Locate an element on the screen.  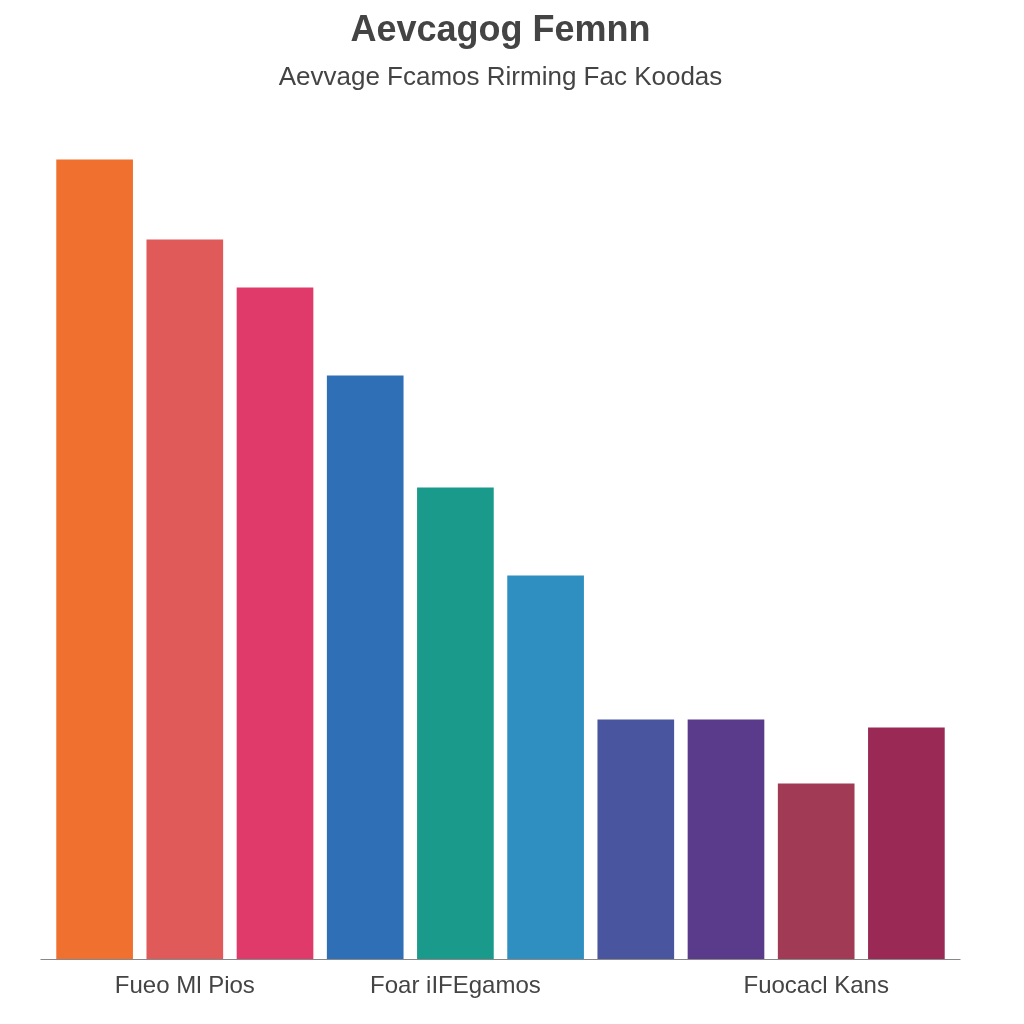
x-tick-label: Foar iIFEgamos is located at coordinates (455, 984).